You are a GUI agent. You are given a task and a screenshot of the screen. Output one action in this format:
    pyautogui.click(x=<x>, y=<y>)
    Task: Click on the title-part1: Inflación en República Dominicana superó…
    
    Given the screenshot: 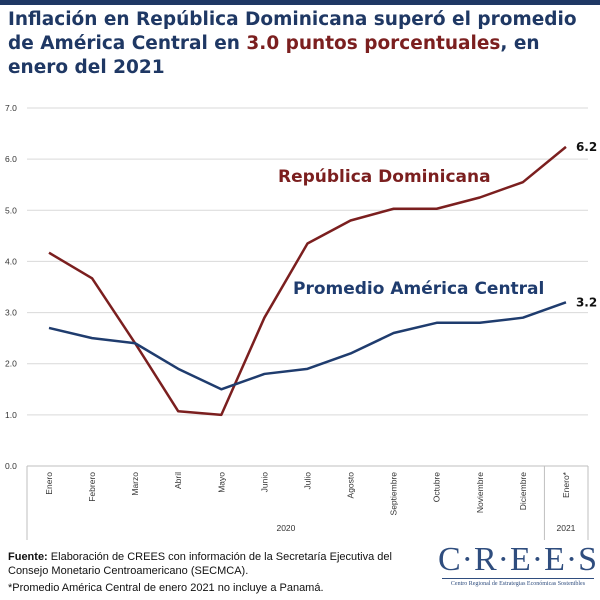 What is the action you would take?
    pyautogui.click(x=292, y=31)
    